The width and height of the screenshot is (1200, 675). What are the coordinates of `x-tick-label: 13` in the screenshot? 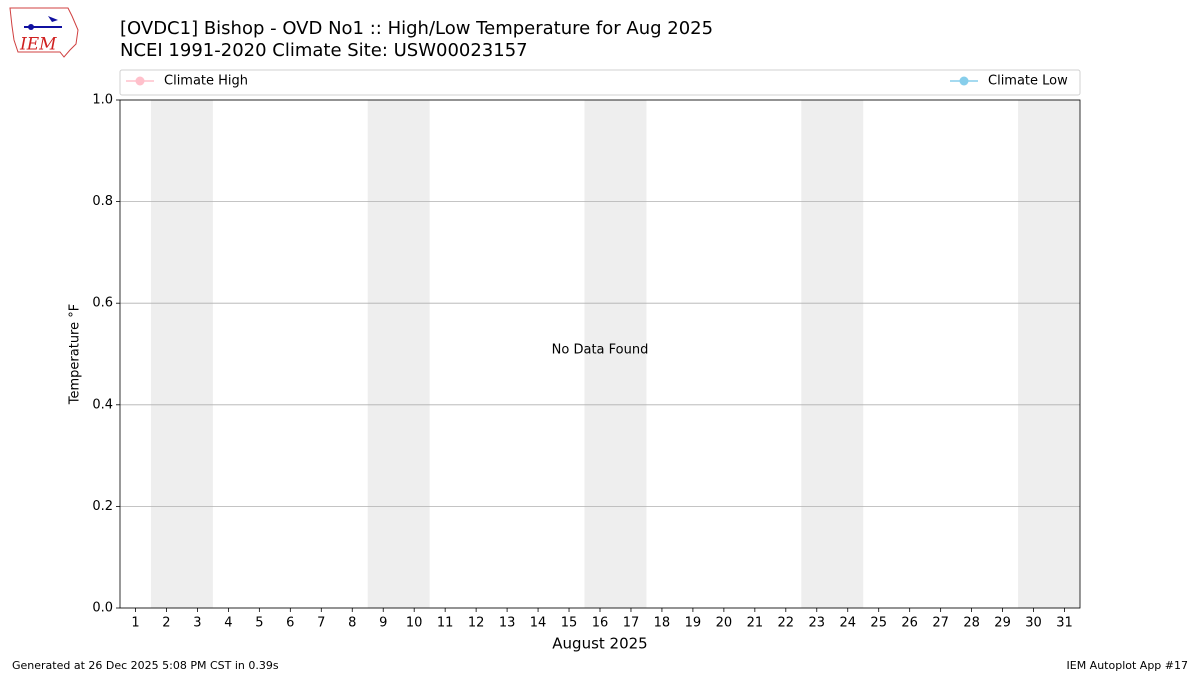 It's located at (507, 623).